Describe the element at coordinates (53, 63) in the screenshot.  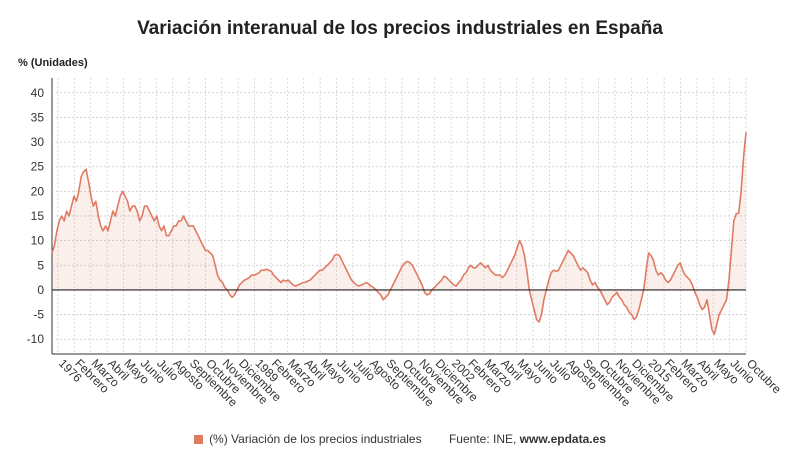
I see `y-axis-label: % (Unidades)` at that location.